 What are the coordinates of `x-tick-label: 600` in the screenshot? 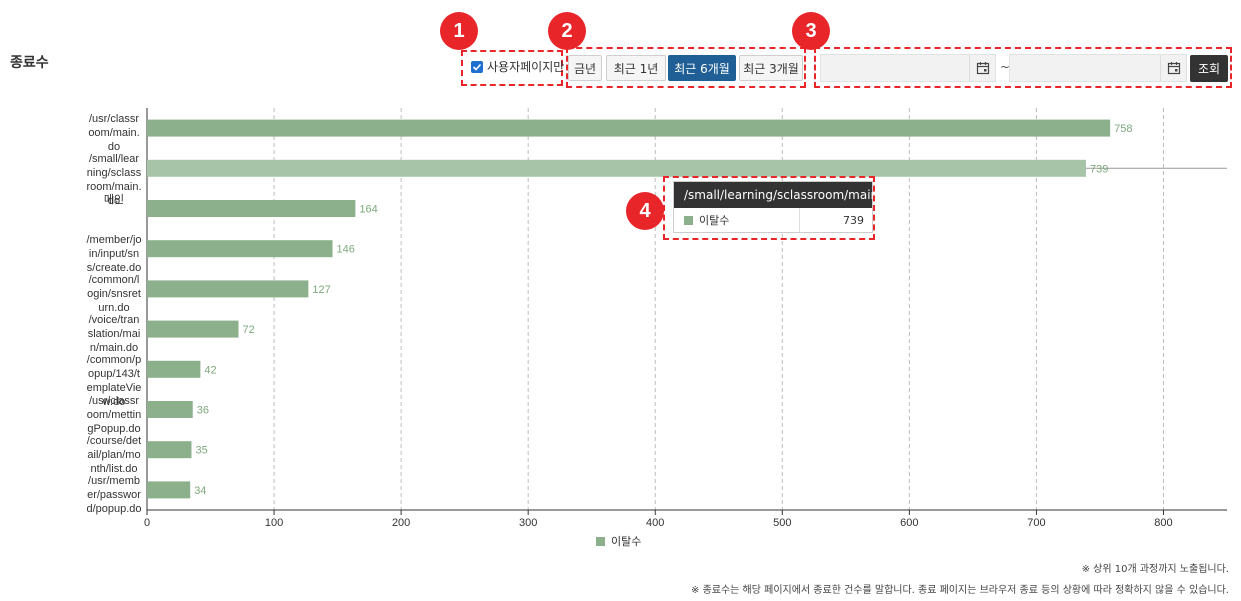 It's located at (909, 523).